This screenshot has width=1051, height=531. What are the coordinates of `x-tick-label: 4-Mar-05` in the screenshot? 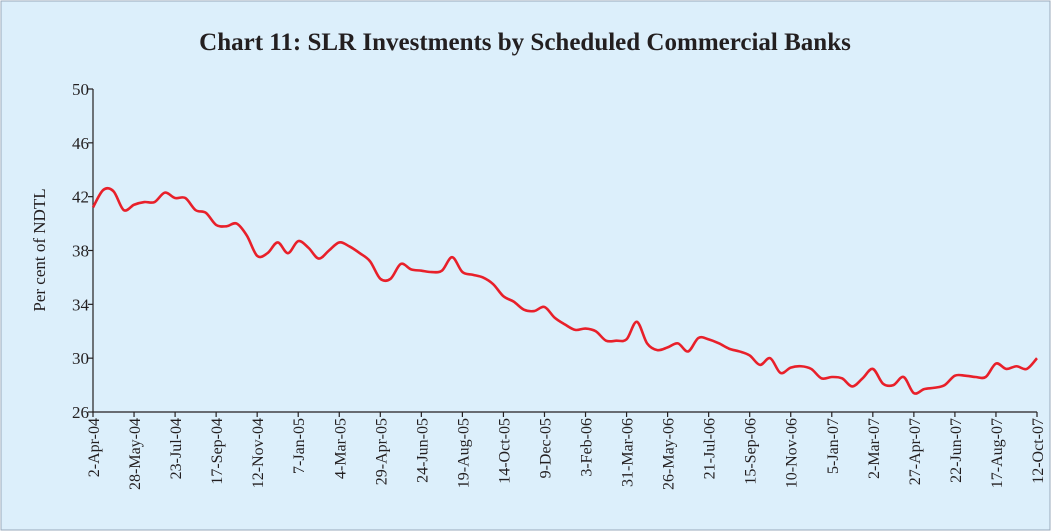 It's located at (340, 448).